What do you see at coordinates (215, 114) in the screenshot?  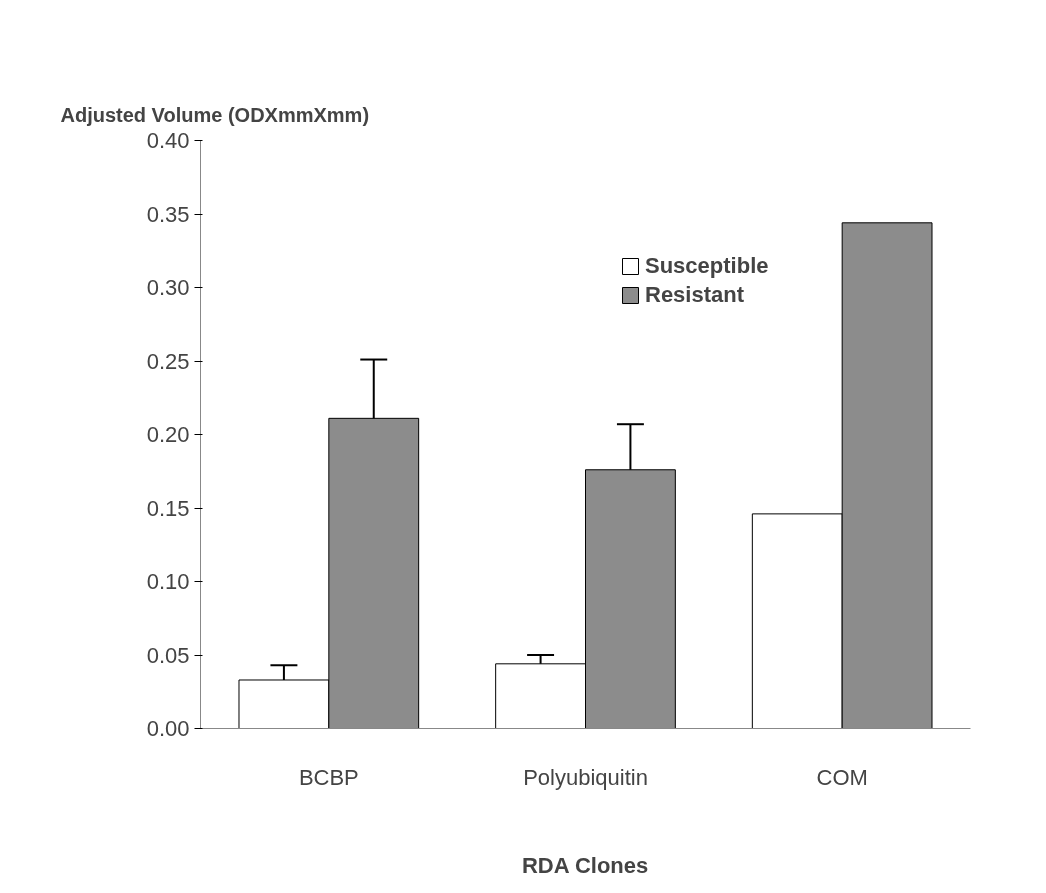 I see `y-axis-title: Adjusted Volume (ODXmmXmm)` at bounding box center [215, 114].